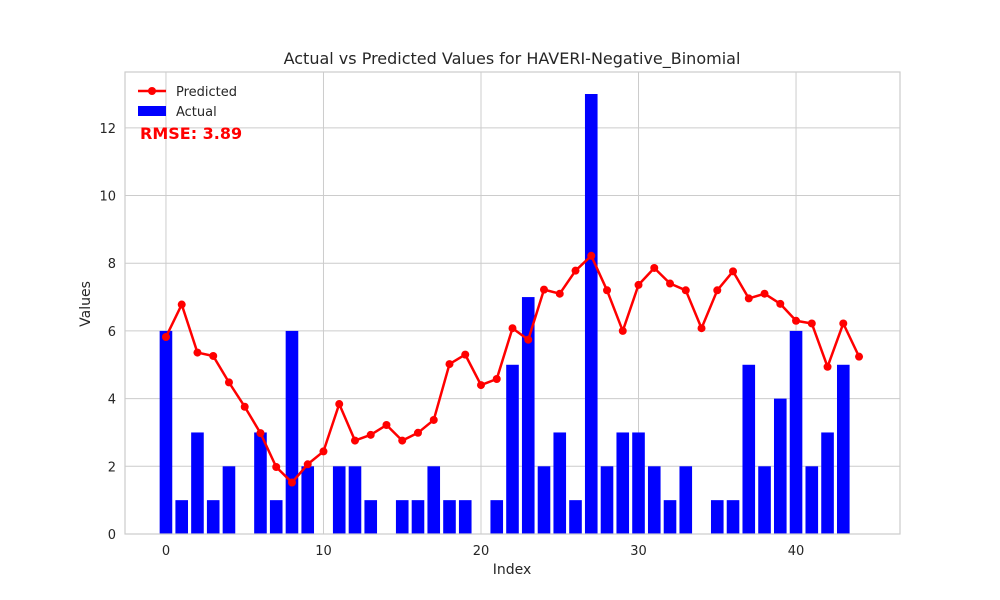 The image size is (1000, 600). Describe the element at coordinates (107, 129) in the screenshot. I see `y-tick-label: 12` at that location.